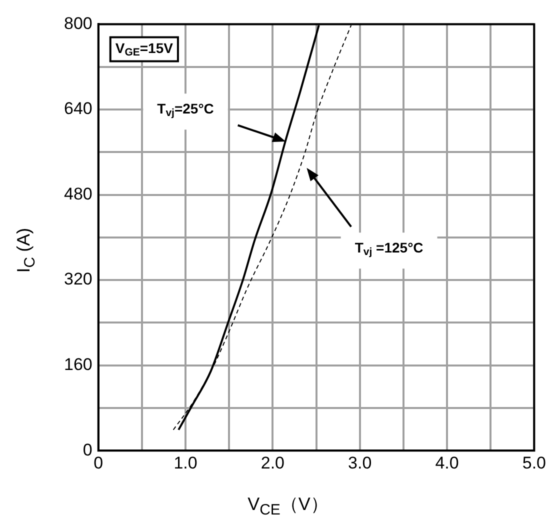  What do you see at coordinates (447, 462) in the screenshot?
I see `x-tick-label: 4.0` at bounding box center [447, 462].